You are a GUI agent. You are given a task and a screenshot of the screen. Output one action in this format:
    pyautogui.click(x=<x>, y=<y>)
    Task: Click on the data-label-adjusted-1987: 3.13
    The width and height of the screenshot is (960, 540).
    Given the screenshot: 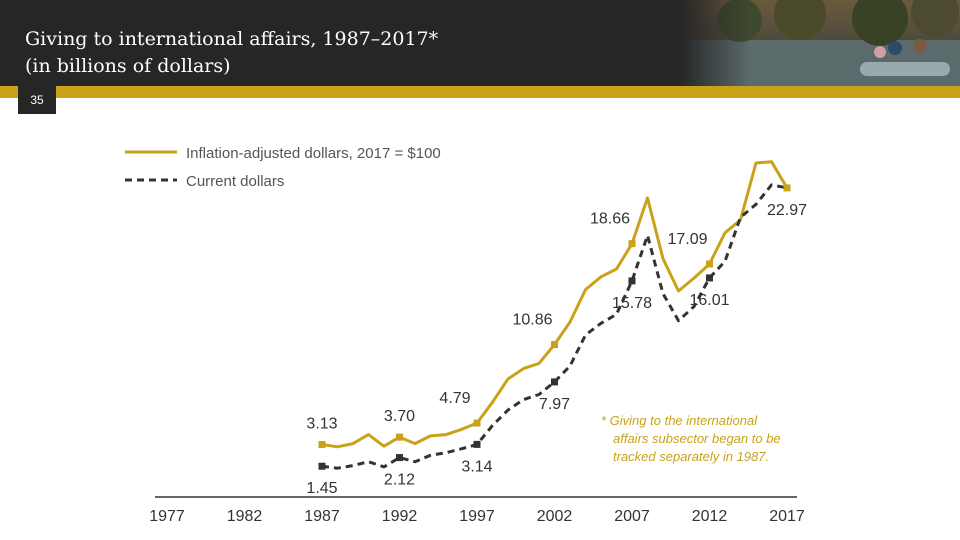 What is the action you would take?
    pyautogui.click(x=321, y=424)
    